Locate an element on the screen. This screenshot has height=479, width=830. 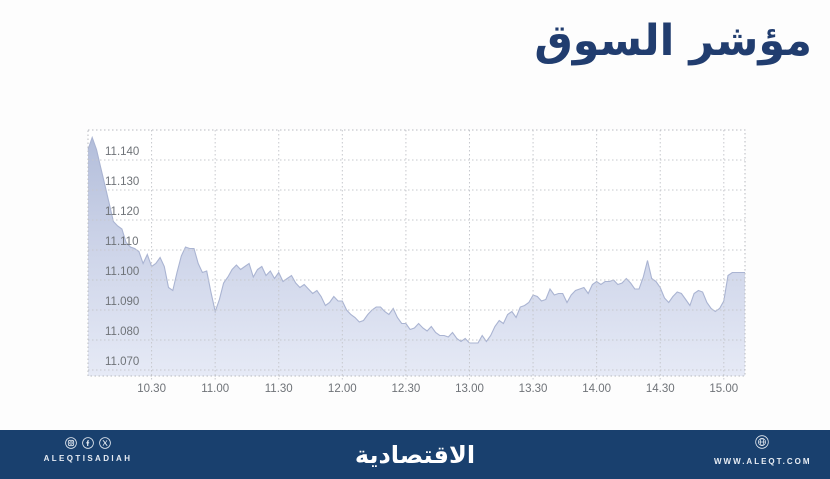
facebook-icon is located at coordinates (88, 443).